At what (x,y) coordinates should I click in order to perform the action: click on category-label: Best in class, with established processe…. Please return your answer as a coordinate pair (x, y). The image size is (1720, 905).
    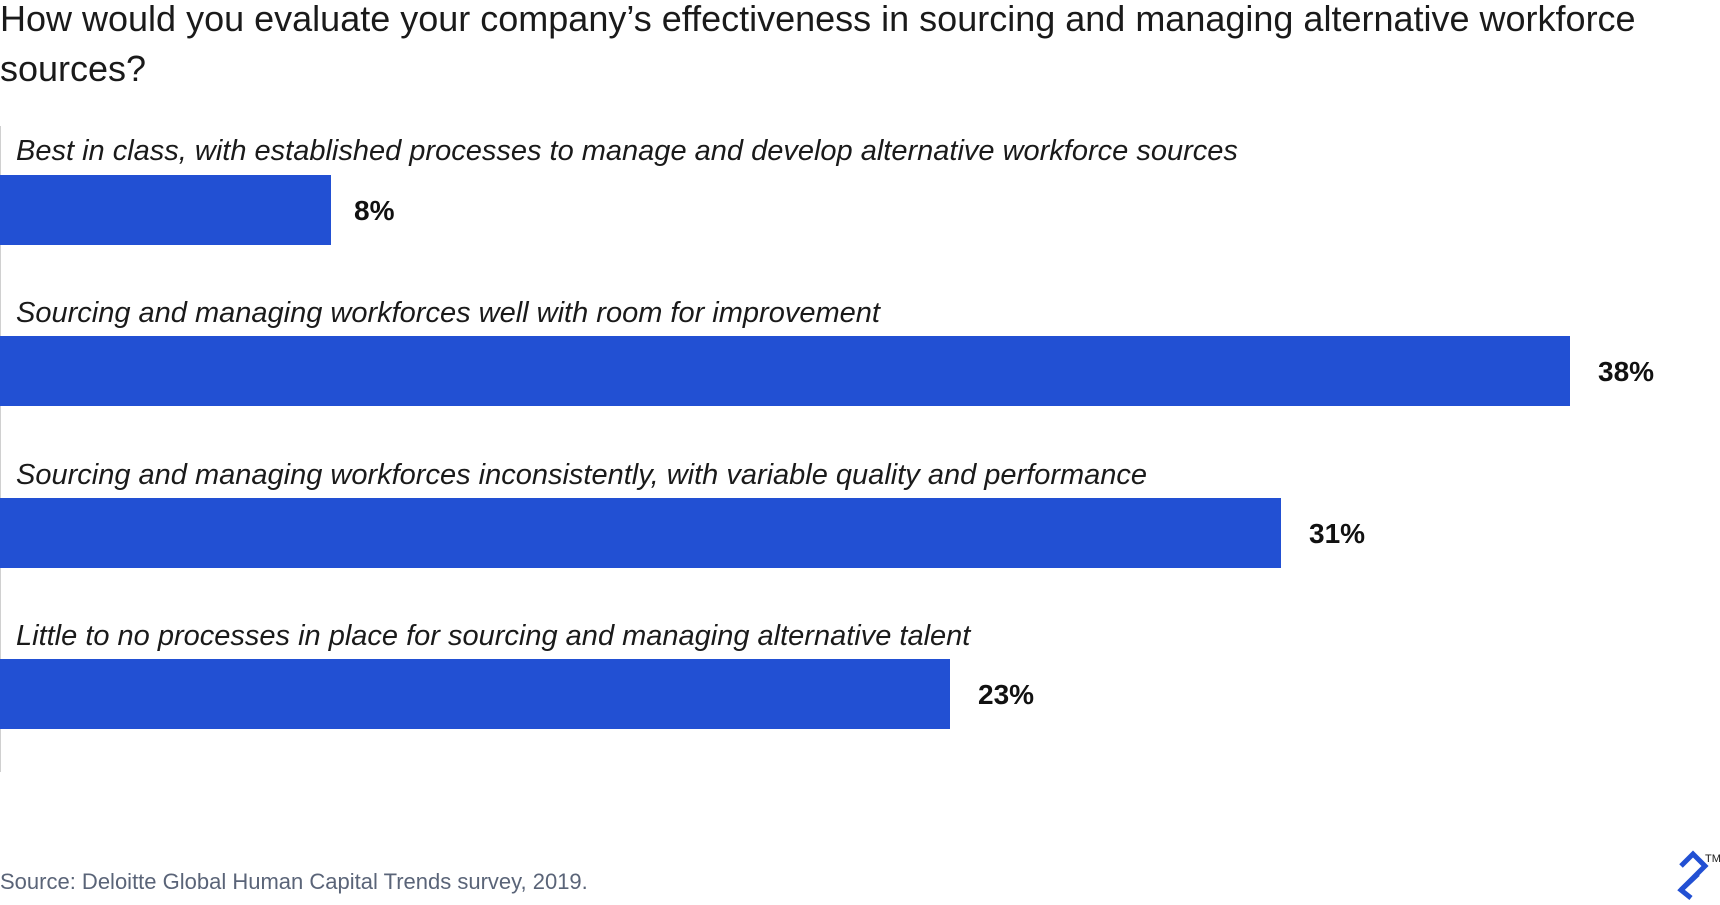
    Looking at the image, I should click on (627, 151).